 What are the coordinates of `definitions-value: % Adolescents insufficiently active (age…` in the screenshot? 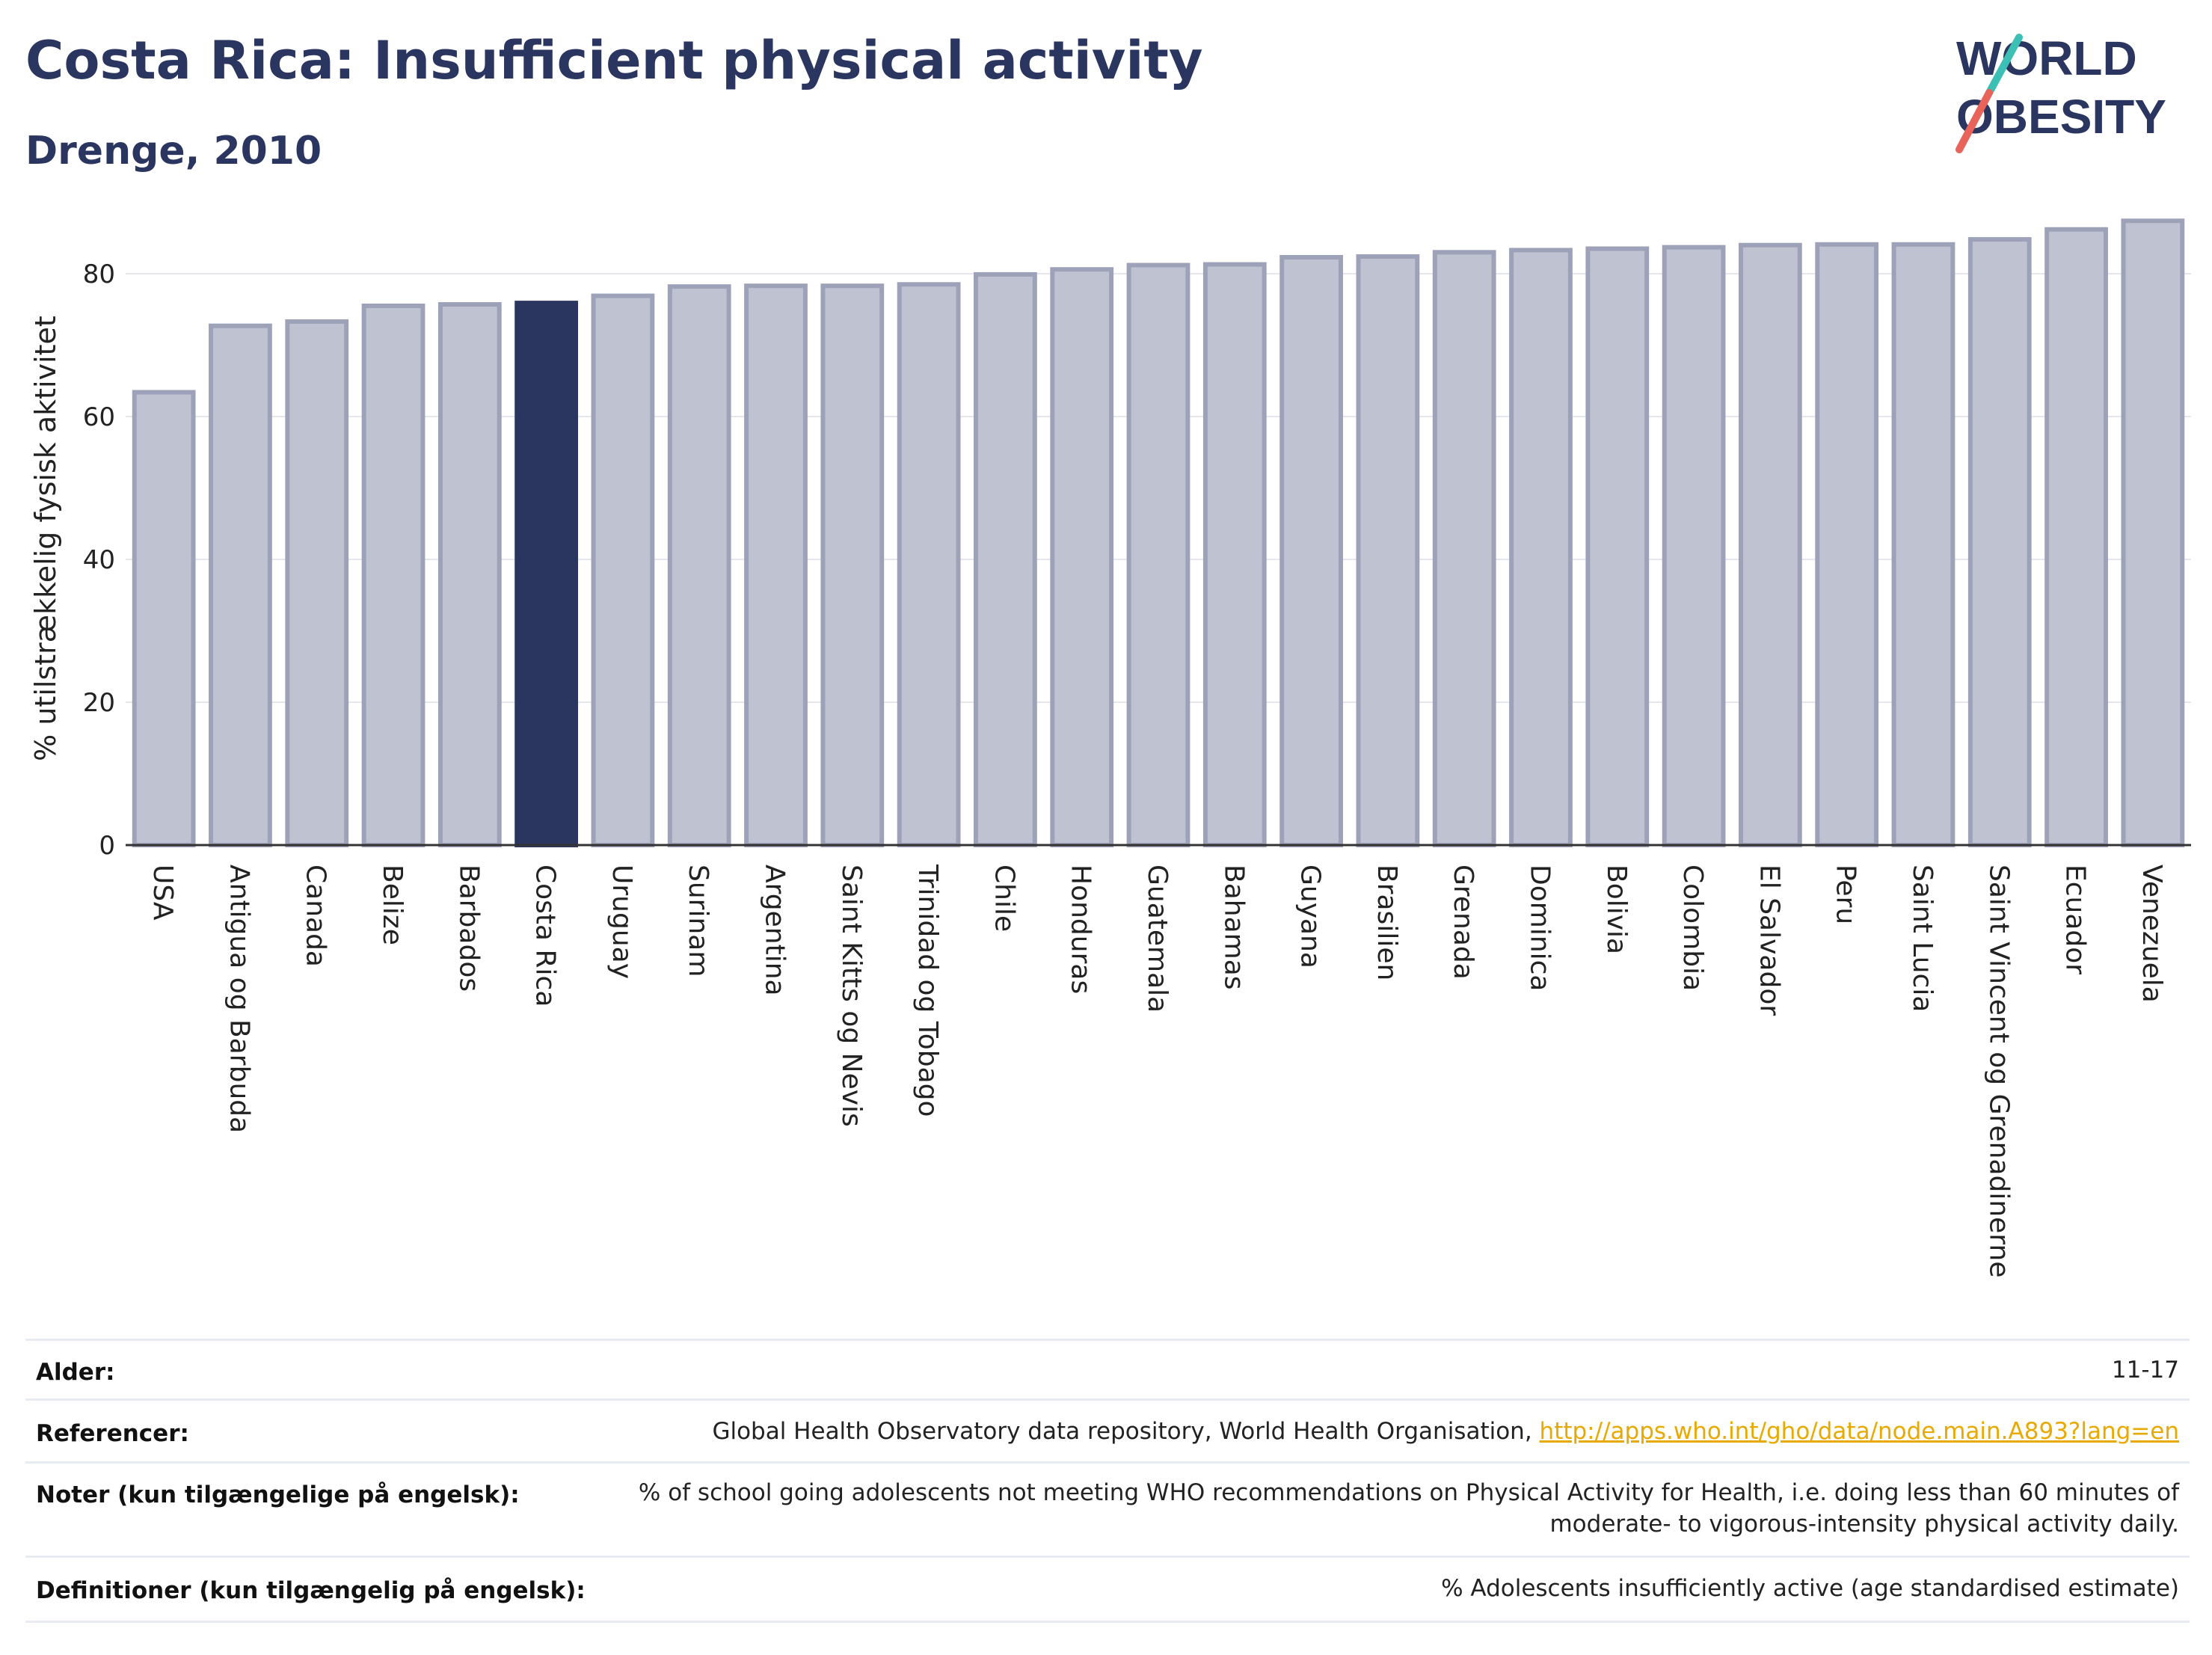 It's located at (1810, 1588).